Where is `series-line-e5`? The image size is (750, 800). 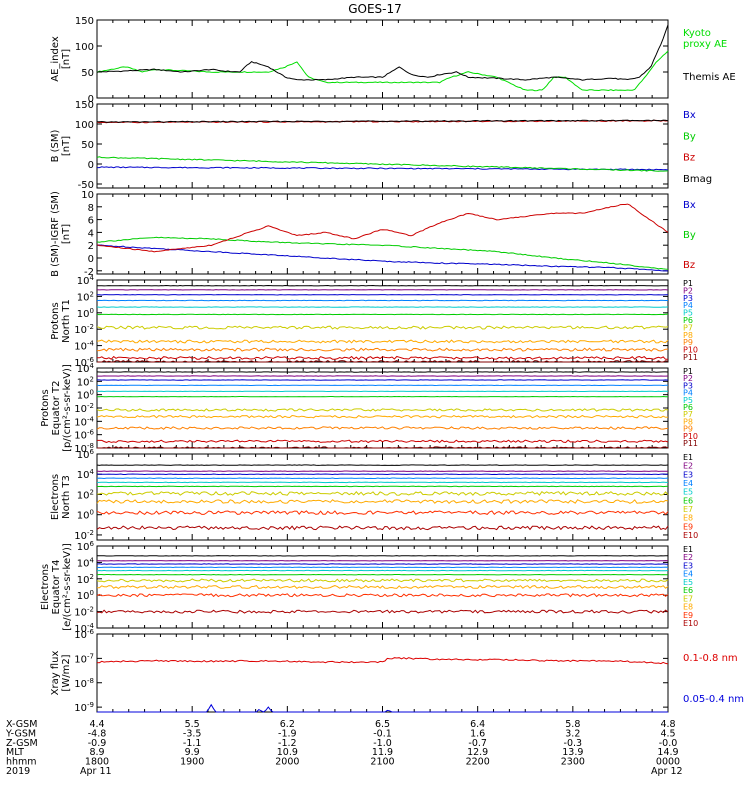 series-line-e5 is located at coordinates (382, 482).